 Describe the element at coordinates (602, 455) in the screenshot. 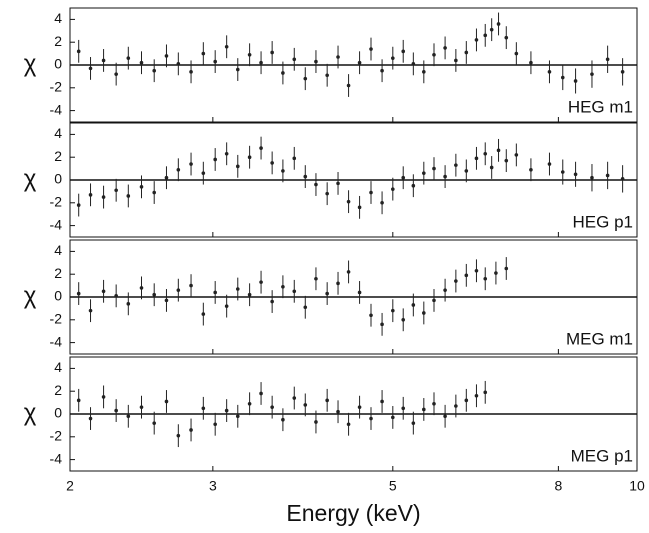

I see `panel-label: MEG p1` at that location.